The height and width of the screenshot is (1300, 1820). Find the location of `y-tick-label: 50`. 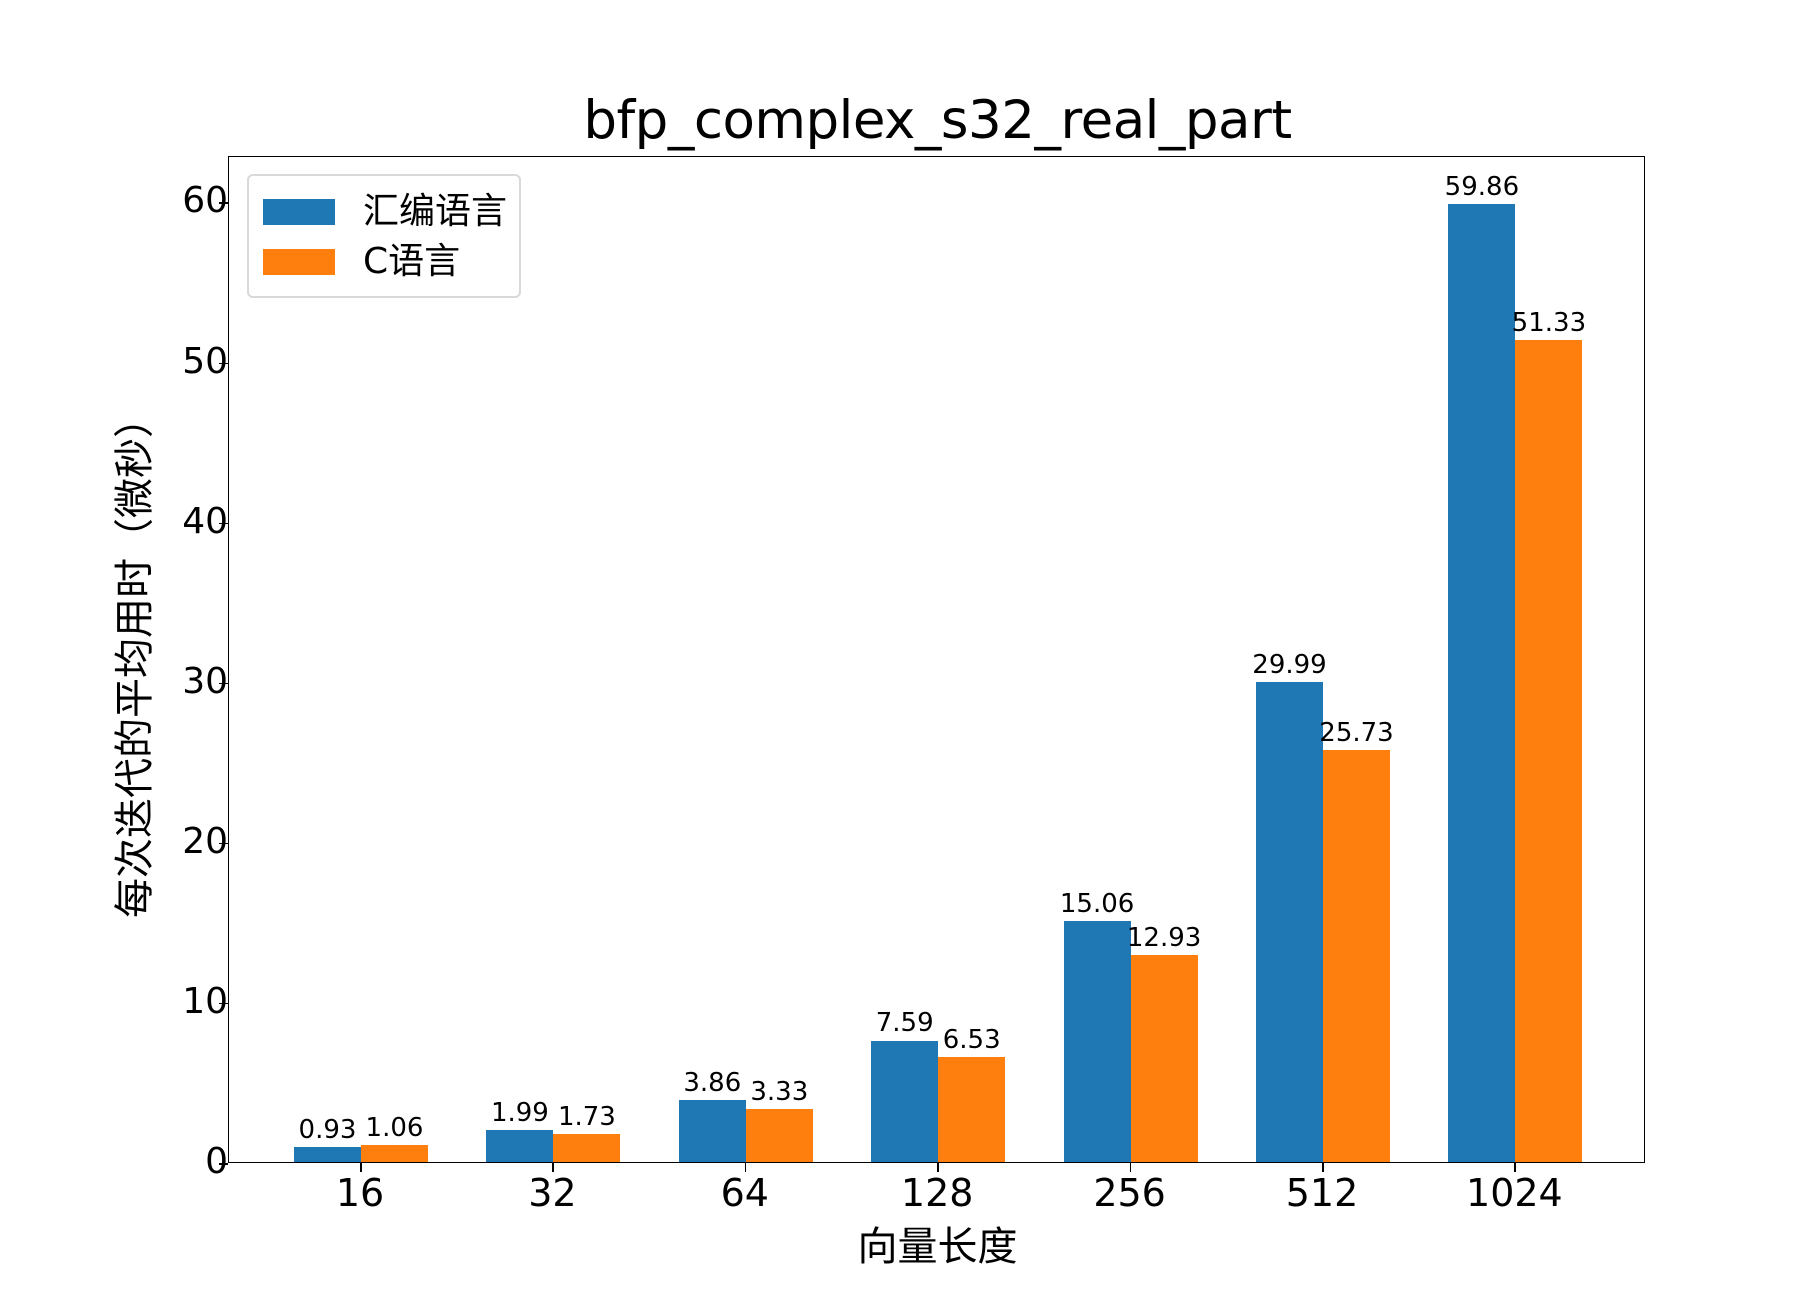

y-tick-label: 50 is located at coordinates (205, 361).